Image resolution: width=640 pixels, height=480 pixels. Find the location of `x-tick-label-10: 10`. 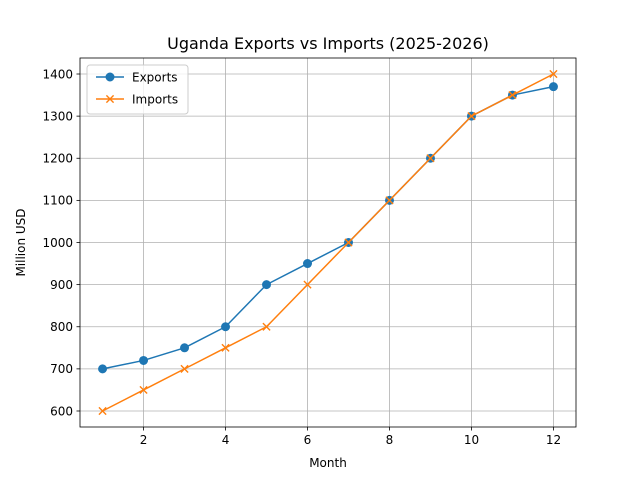

x-tick-label-10: 10 is located at coordinates (471, 440).